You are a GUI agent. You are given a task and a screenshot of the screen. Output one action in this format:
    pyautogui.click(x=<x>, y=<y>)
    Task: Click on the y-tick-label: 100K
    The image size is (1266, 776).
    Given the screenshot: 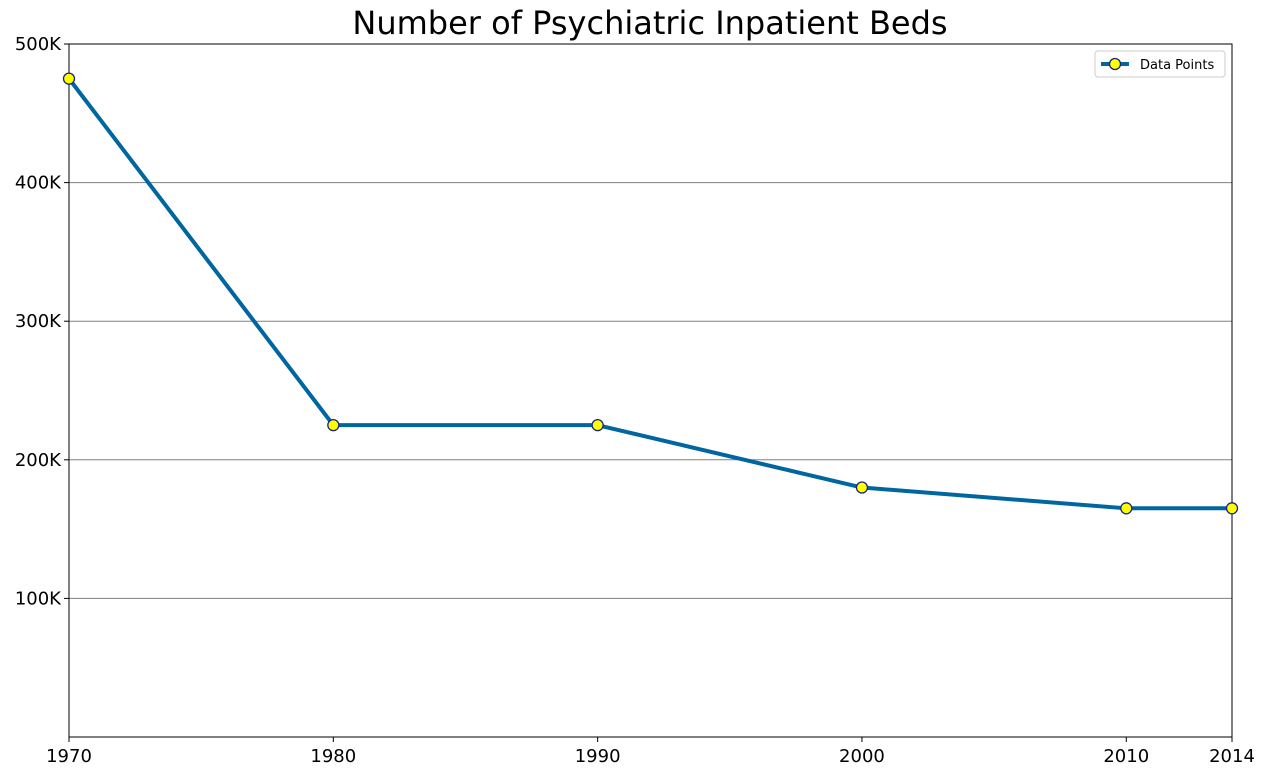 What is the action you would take?
    pyautogui.click(x=38, y=598)
    